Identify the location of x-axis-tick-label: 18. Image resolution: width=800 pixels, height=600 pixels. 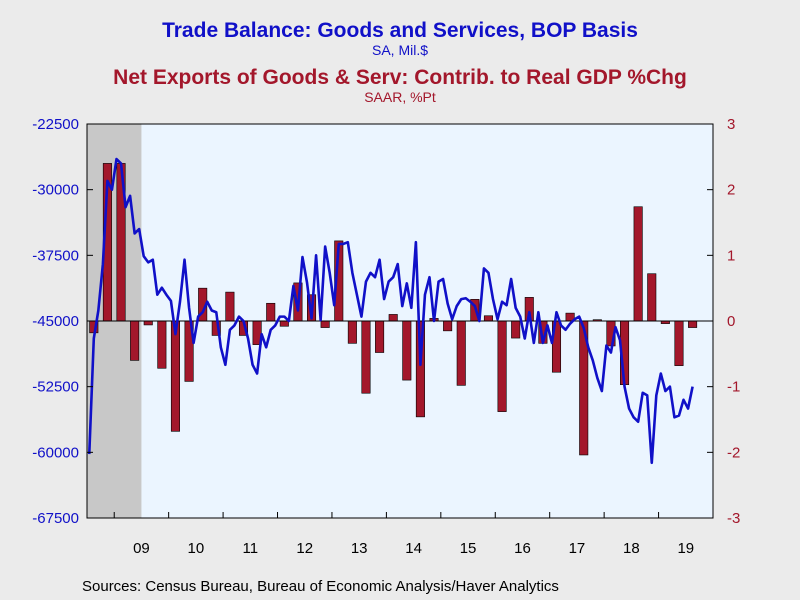
(631, 548).